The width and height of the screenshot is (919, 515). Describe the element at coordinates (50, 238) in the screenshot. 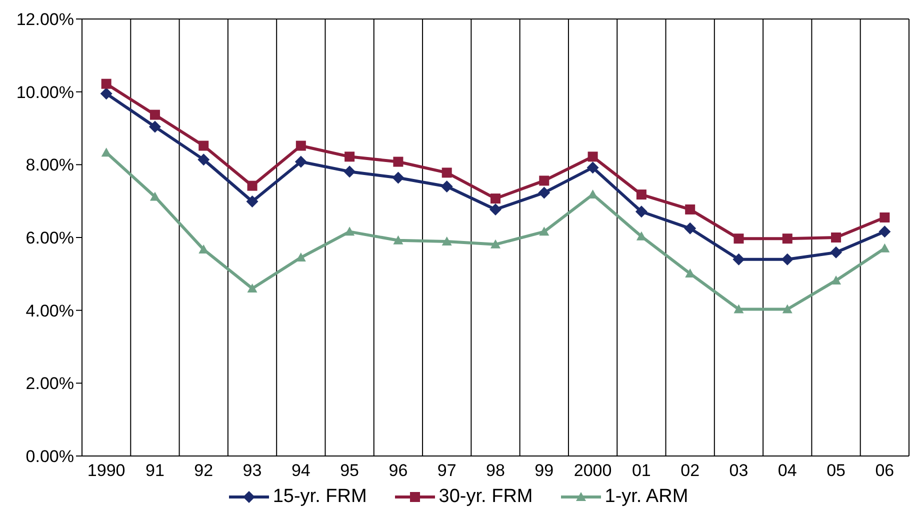

I see `y-tick-label: 6.00%` at that location.